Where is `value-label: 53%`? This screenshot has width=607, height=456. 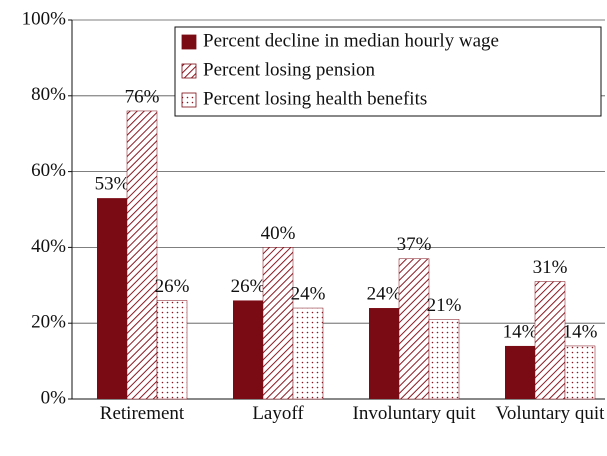
value-label: 53% is located at coordinates (112, 183).